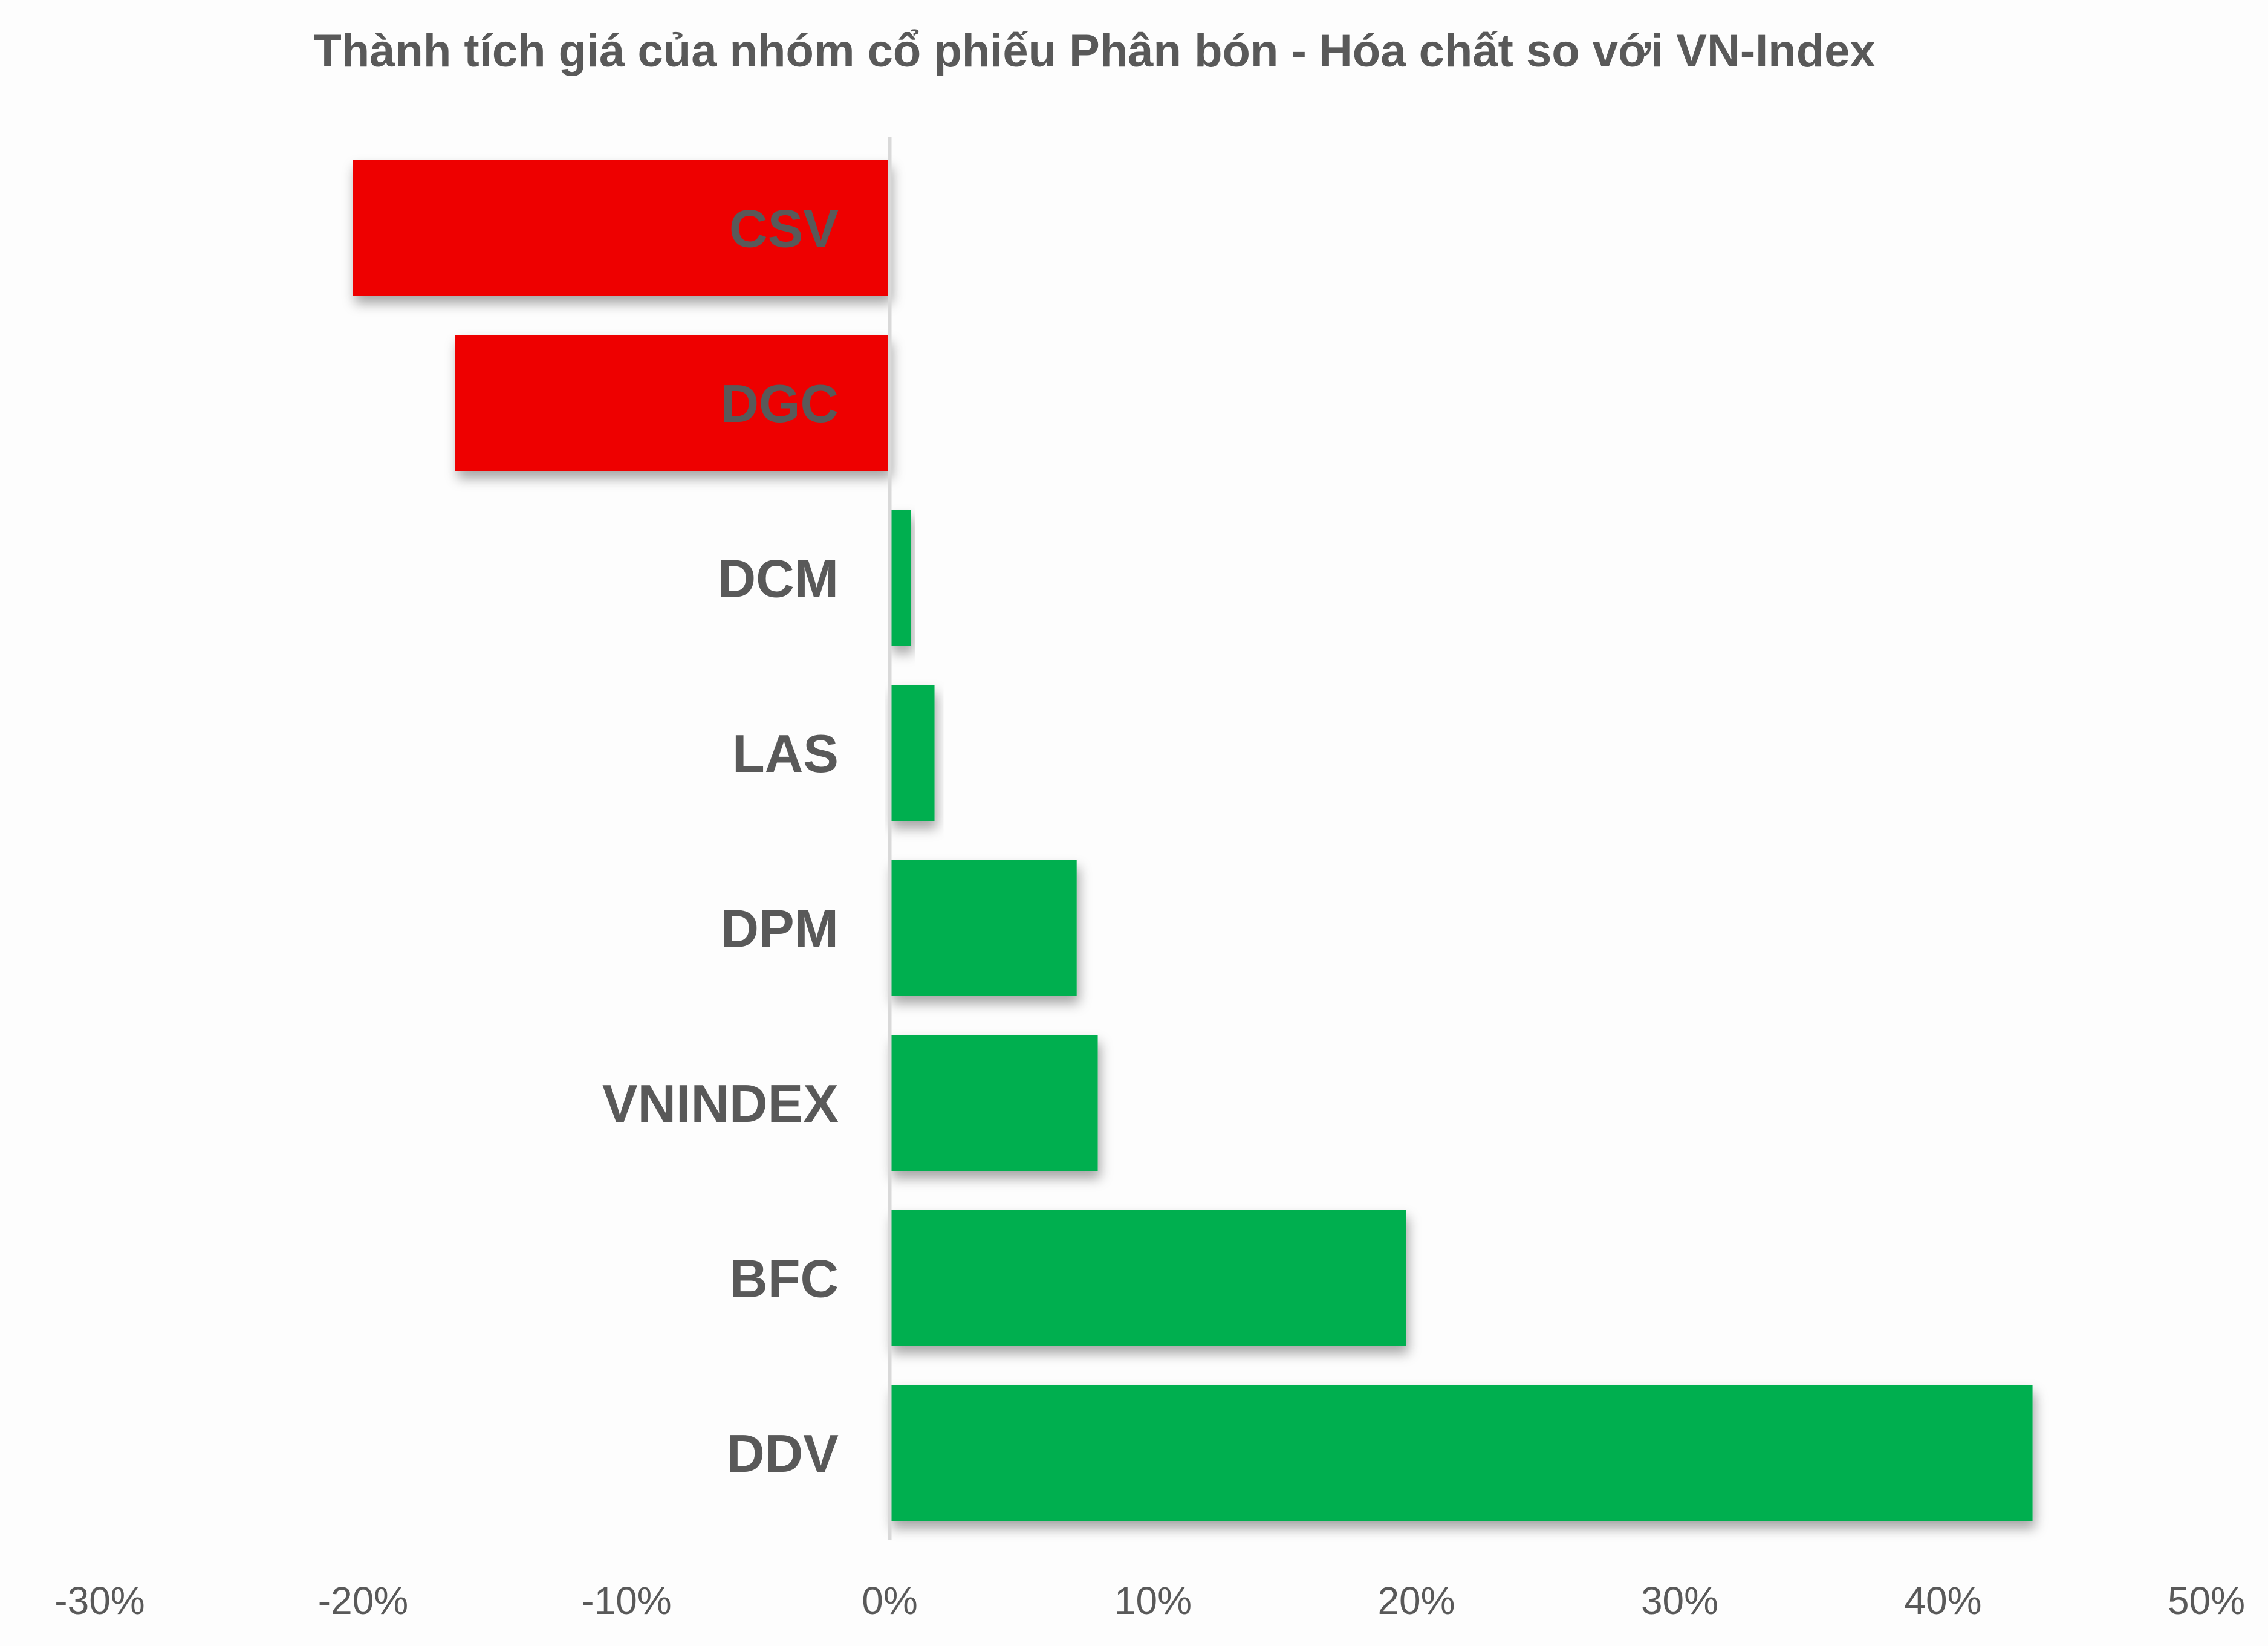 The image size is (2268, 1646). I want to click on bar-las, so click(912, 753).